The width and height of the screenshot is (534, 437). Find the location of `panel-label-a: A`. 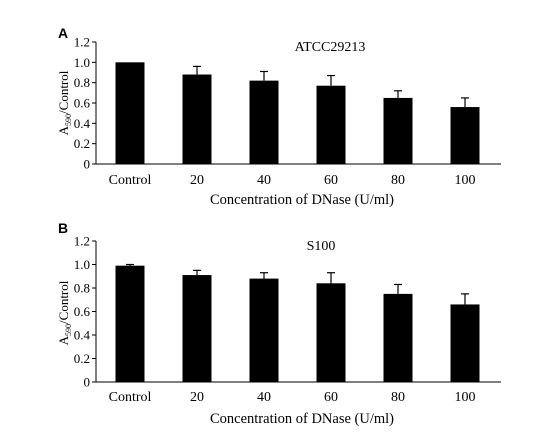

panel-label-a: A is located at coordinates (63, 33).